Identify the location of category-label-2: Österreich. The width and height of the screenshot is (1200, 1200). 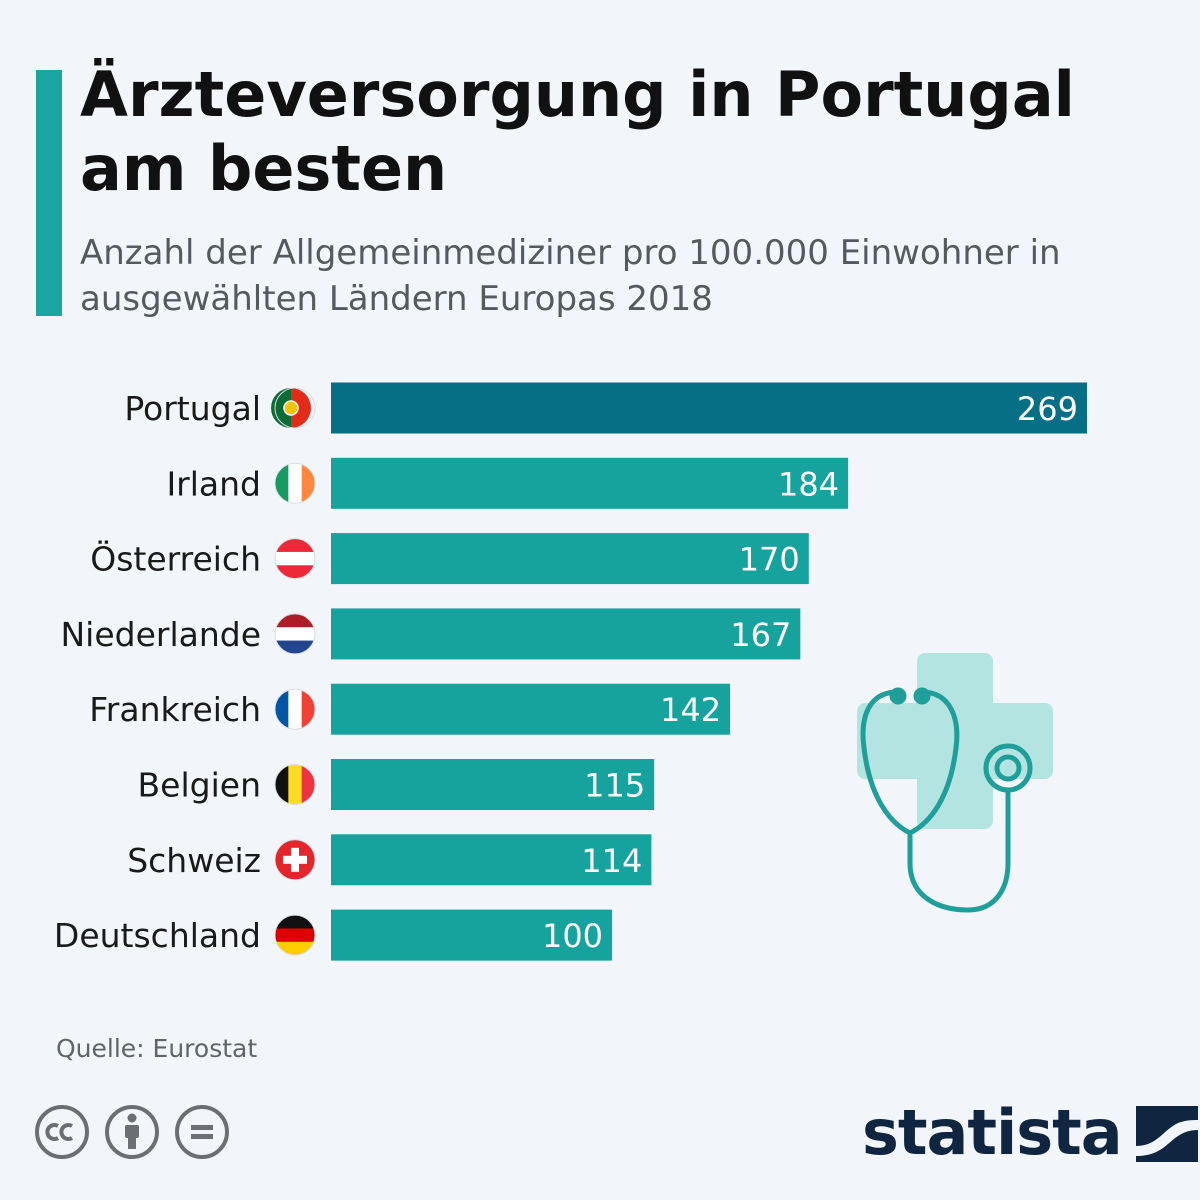
(175, 559).